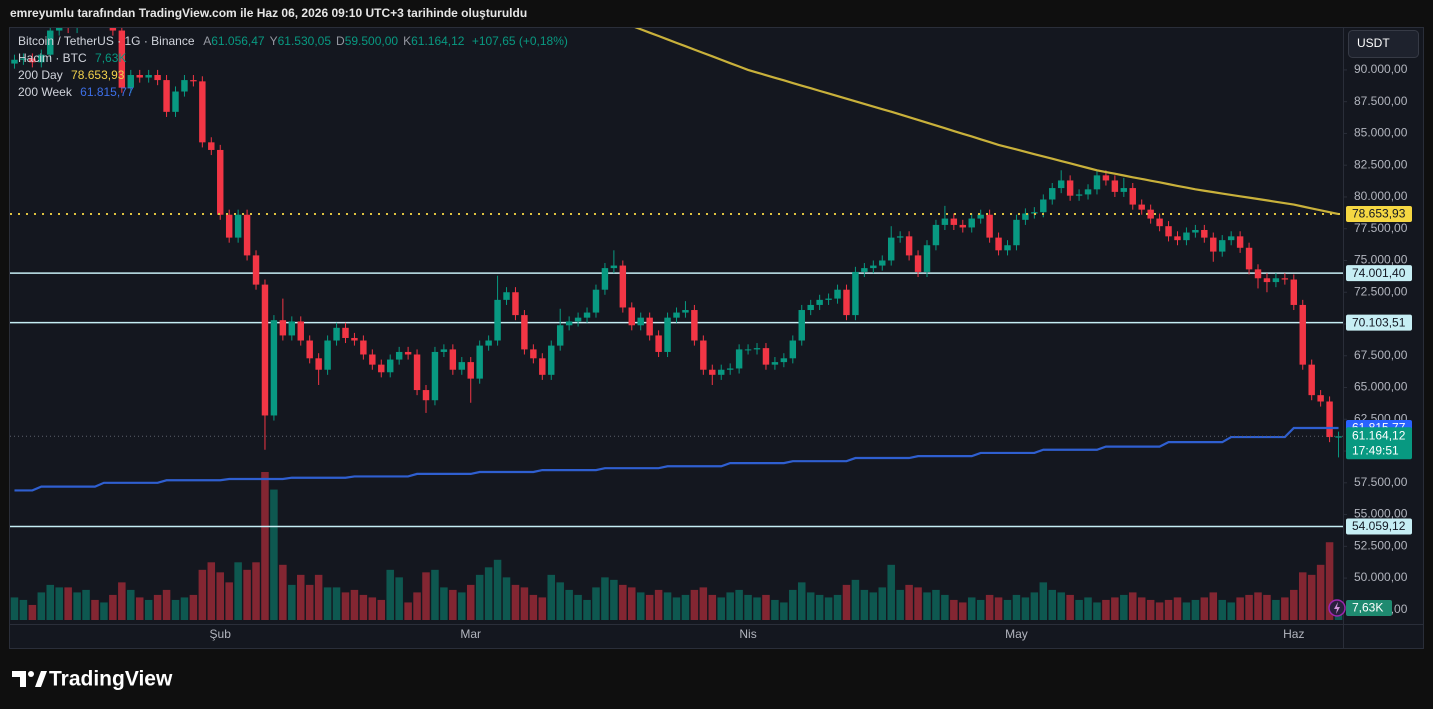 Image resolution: width=1433 pixels, height=709 pixels. I want to click on x-tick-label: May, so click(1016, 634).